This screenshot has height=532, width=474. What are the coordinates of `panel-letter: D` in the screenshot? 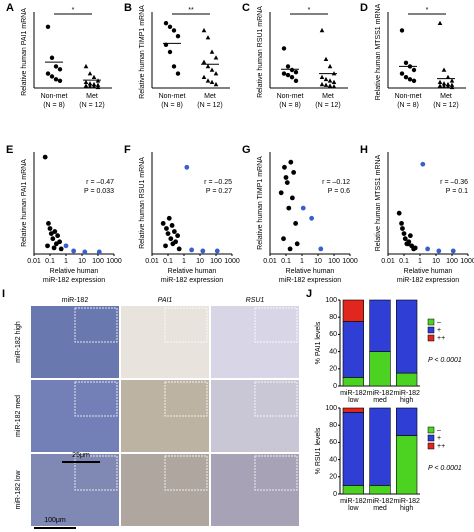 It's located at (364, 8).